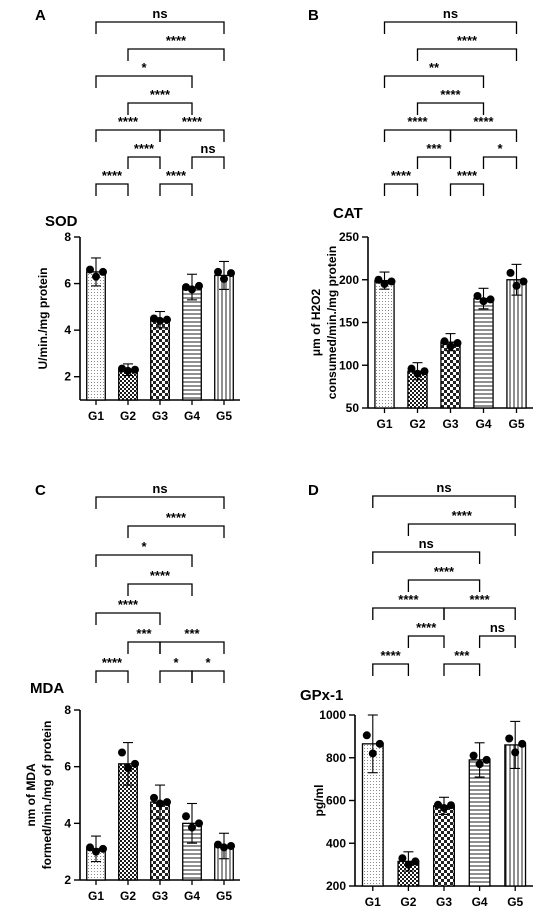  Describe the element at coordinates (332, 715) in the screenshot. I see `y-tick-label: 1000` at that location.